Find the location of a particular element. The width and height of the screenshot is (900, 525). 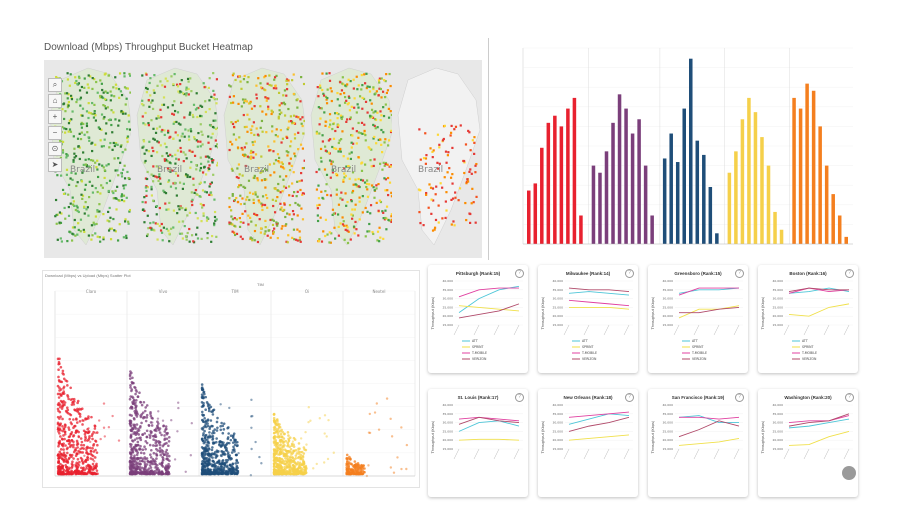

pin-icon: ⊙ is located at coordinates (55, 149).